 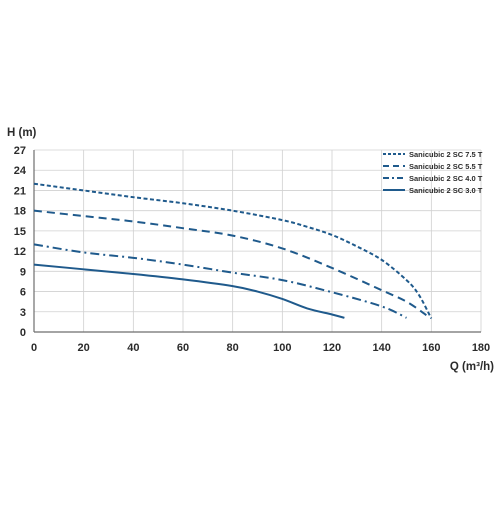 I want to click on x-tick-label: 40, so click(x=133, y=348).